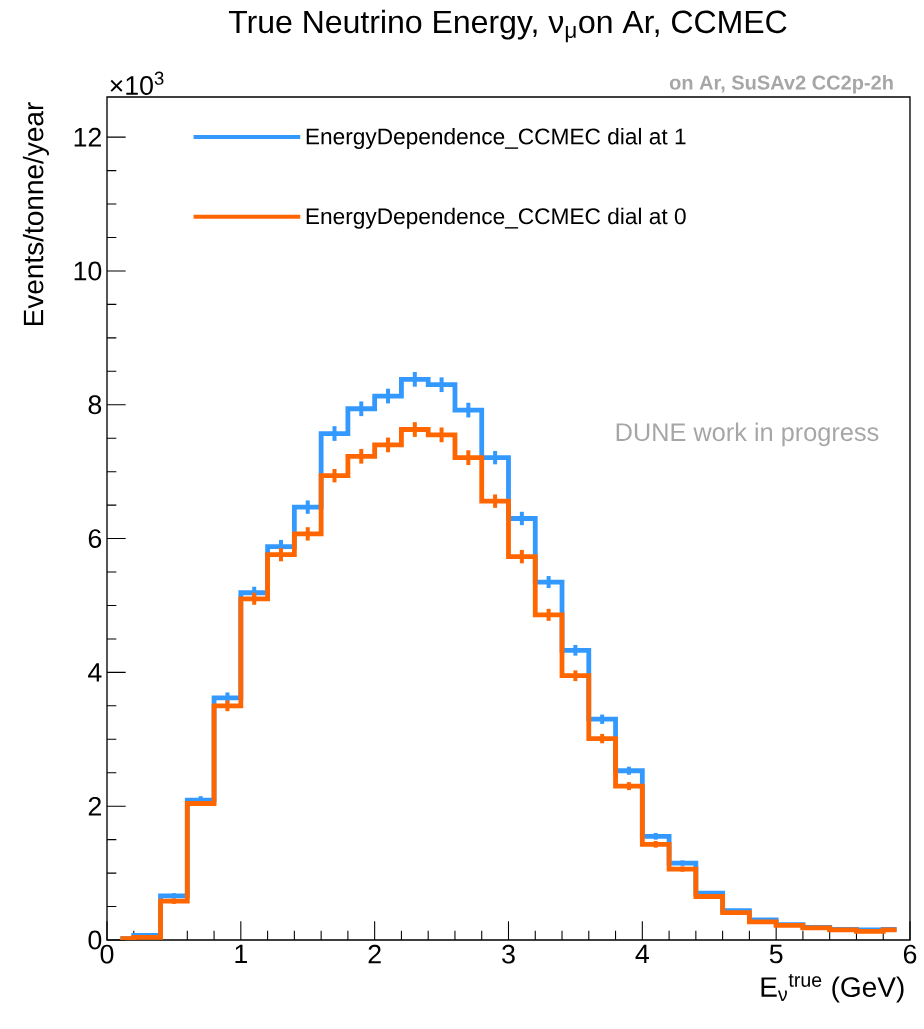 The width and height of the screenshot is (924, 1029). What do you see at coordinates (496, 218) in the screenshot?
I see `legend-label: EnergyDependence_CCMEC dial at 0` at bounding box center [496, 218].